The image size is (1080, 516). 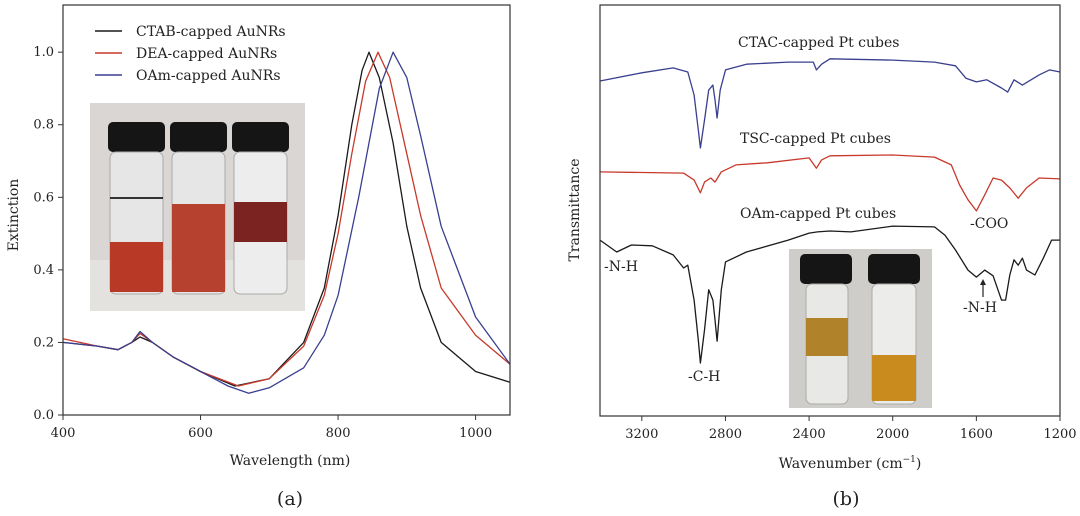 I want to click on annotation-coo: -COO, so click(x=989, y=224).